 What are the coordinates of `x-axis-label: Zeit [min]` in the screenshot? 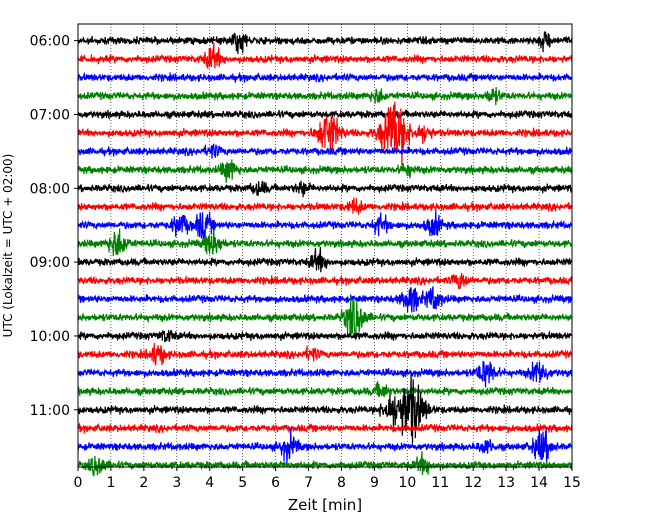 It's located at (325, 505).